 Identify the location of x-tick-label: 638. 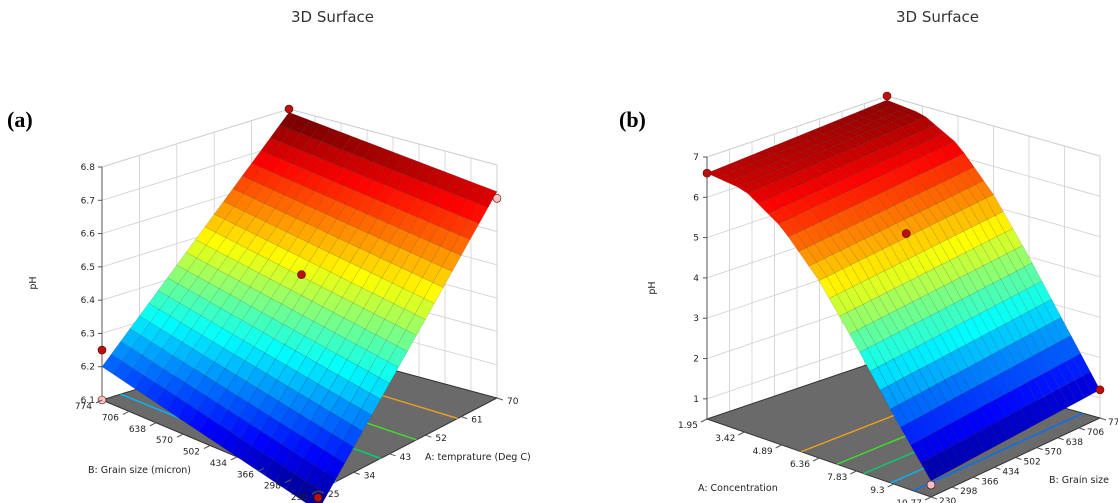
(137, 430).